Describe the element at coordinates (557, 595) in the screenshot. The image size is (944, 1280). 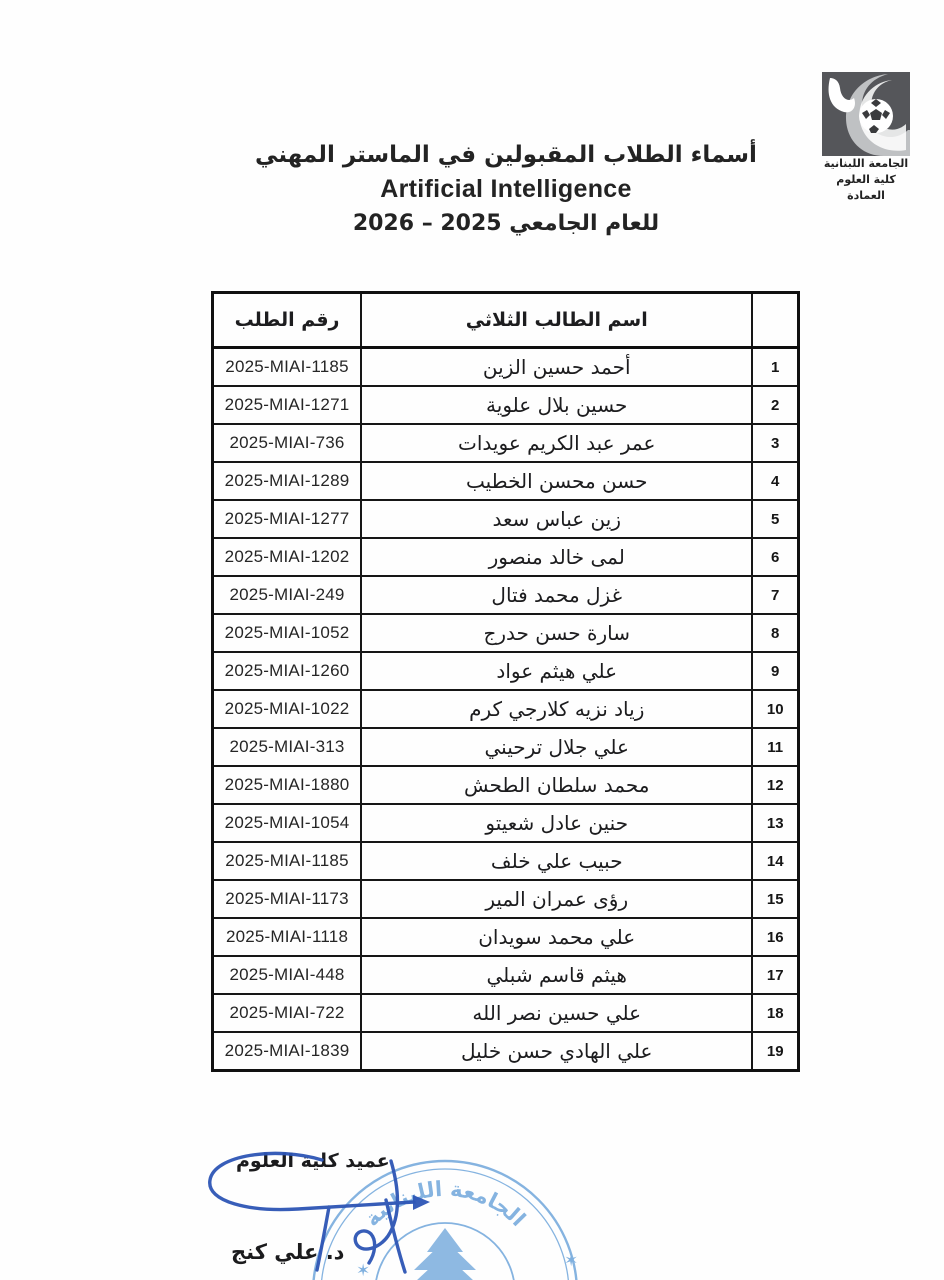
I see `student-name: غزل محمد فتال` at that location.